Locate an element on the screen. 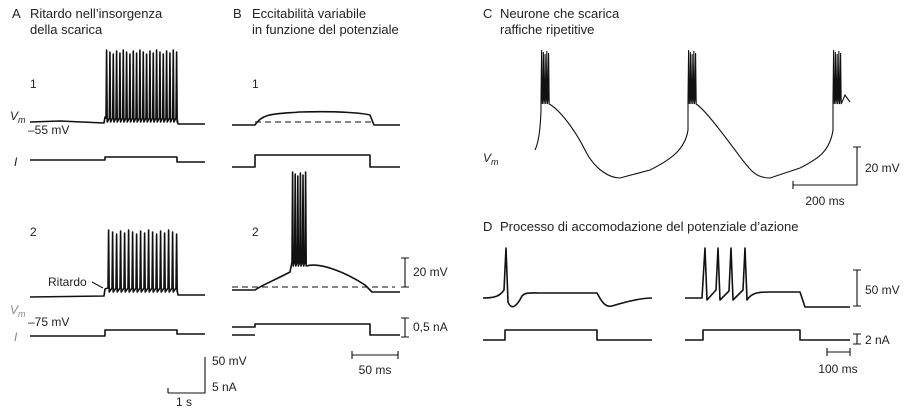  scale-label: 0,5 nA is located at coordinates (430, 327).